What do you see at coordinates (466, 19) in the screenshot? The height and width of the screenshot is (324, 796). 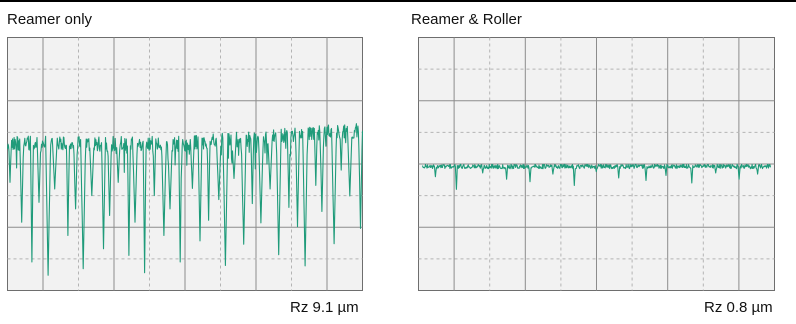 I see `chart-title-reamer-roller: Reamer & Roller` at bounding box center [466, 19].